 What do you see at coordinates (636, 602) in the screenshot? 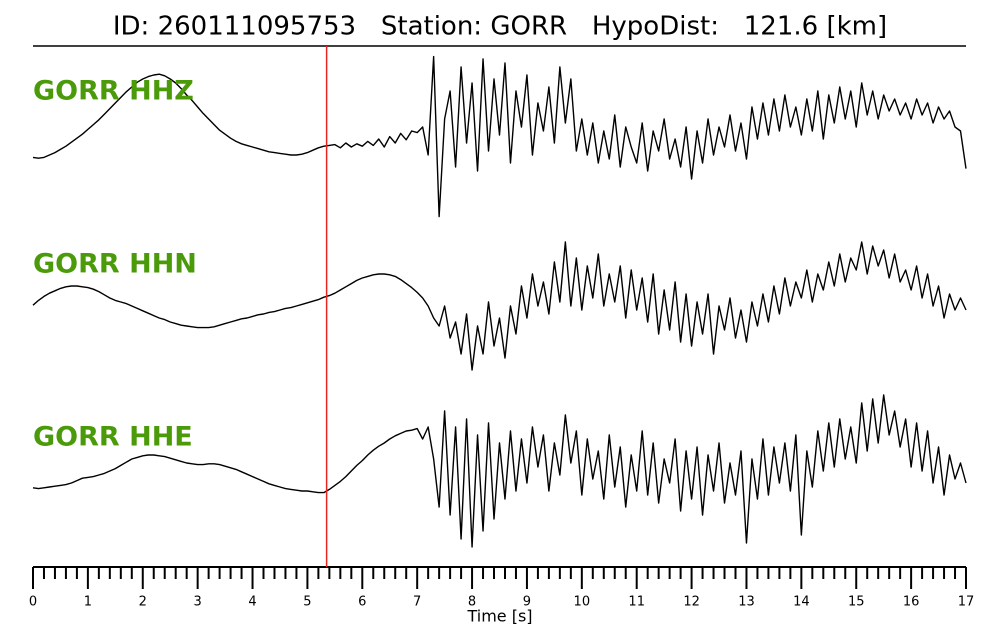
I see `x-tick-label: 11` at bounding box center [636, 602].